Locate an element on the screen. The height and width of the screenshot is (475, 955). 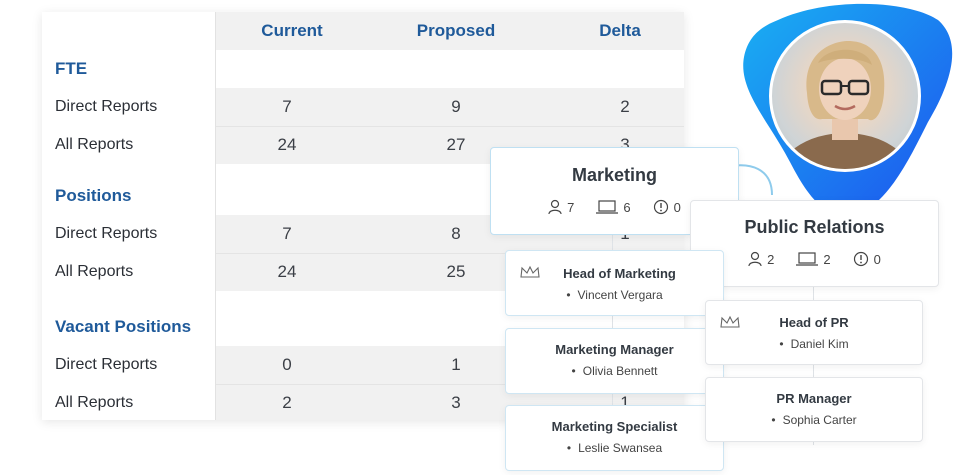
role-card-marketing-manager: Marketing Manager Olivia Bennett is located at coordinates (614, 361).